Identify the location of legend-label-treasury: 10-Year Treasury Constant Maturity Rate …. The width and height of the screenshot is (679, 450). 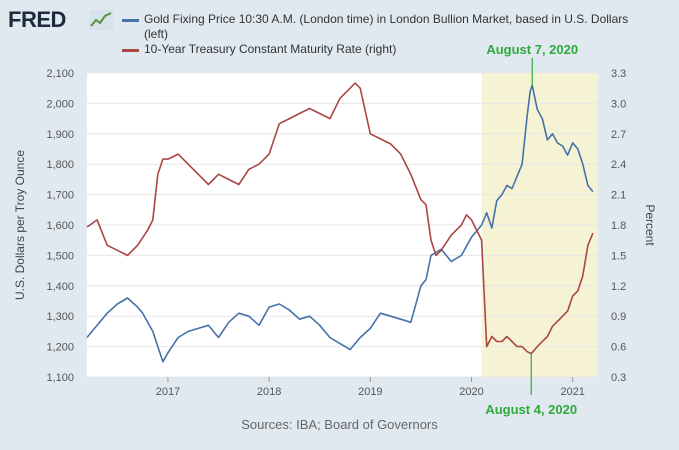
(270, 49).